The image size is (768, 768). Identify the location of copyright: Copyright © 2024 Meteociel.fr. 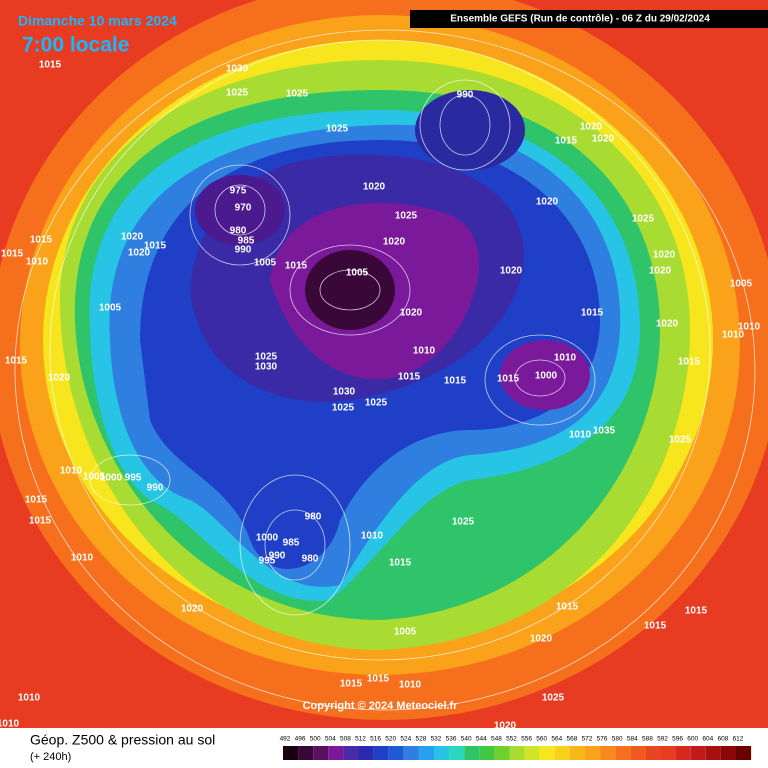
(381, 706).